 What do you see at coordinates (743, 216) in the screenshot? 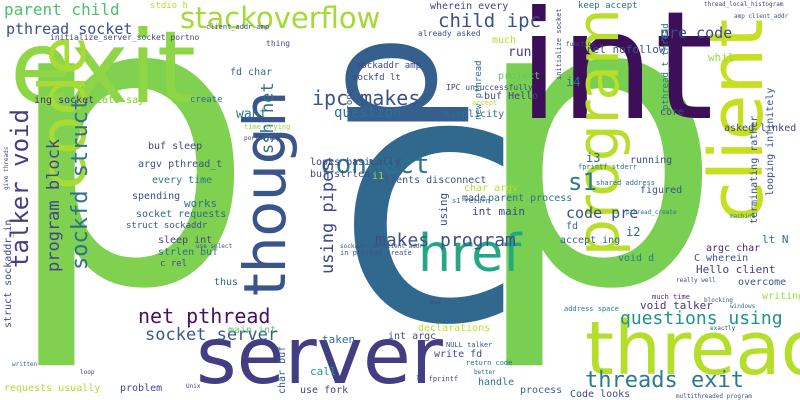
I see `word: machine` at bounding box center [743, 216].